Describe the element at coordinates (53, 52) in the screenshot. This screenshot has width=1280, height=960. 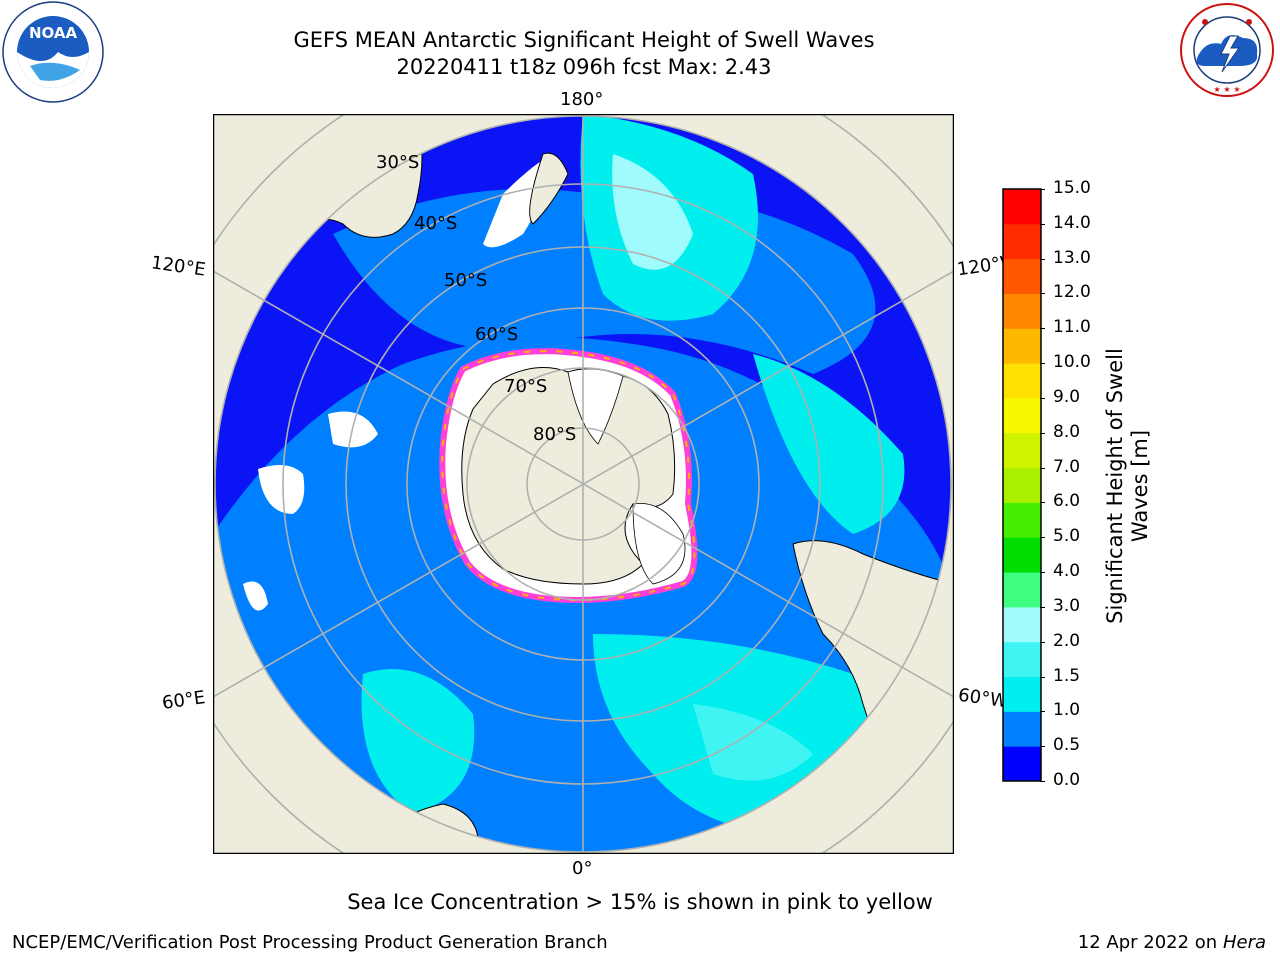
I see `noaa-logo: NOAA` at that location.